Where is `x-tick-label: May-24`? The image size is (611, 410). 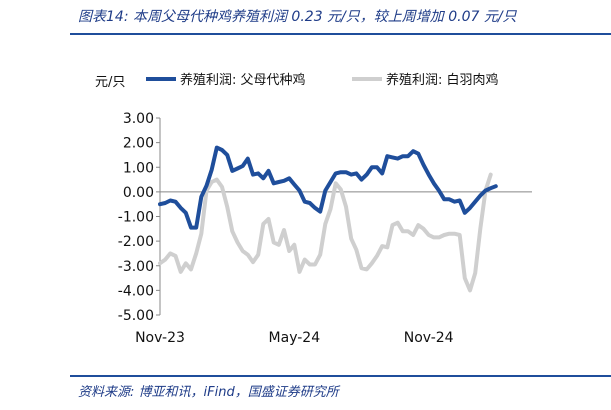
x-tick-label: May-24 is located at coordinates (295, 338).